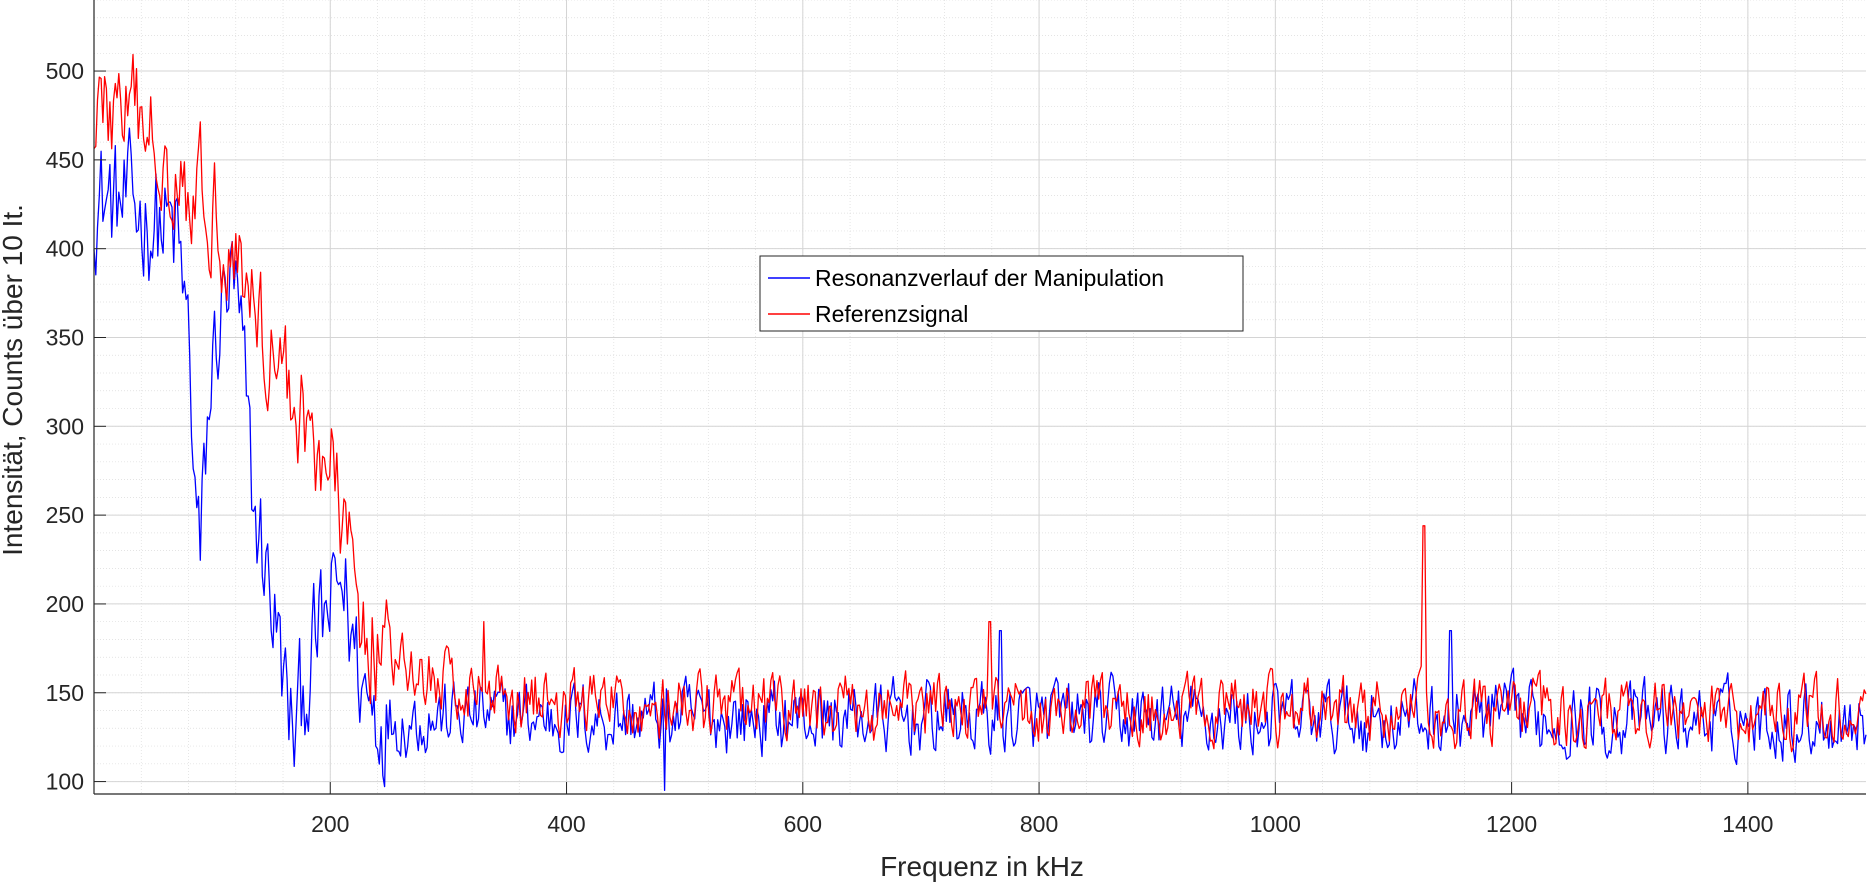 The image size is (1870, 882). What do you see at coordinates (65, 337) in the screenshot?
I see `y-tick-label: 350` at bounding box center [65, 337].